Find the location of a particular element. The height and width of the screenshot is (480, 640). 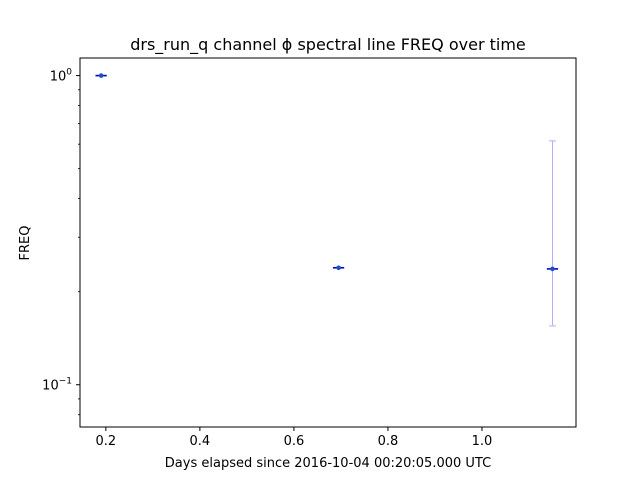

x-tick-label: 0.4 is located at coordinates (200, 441).